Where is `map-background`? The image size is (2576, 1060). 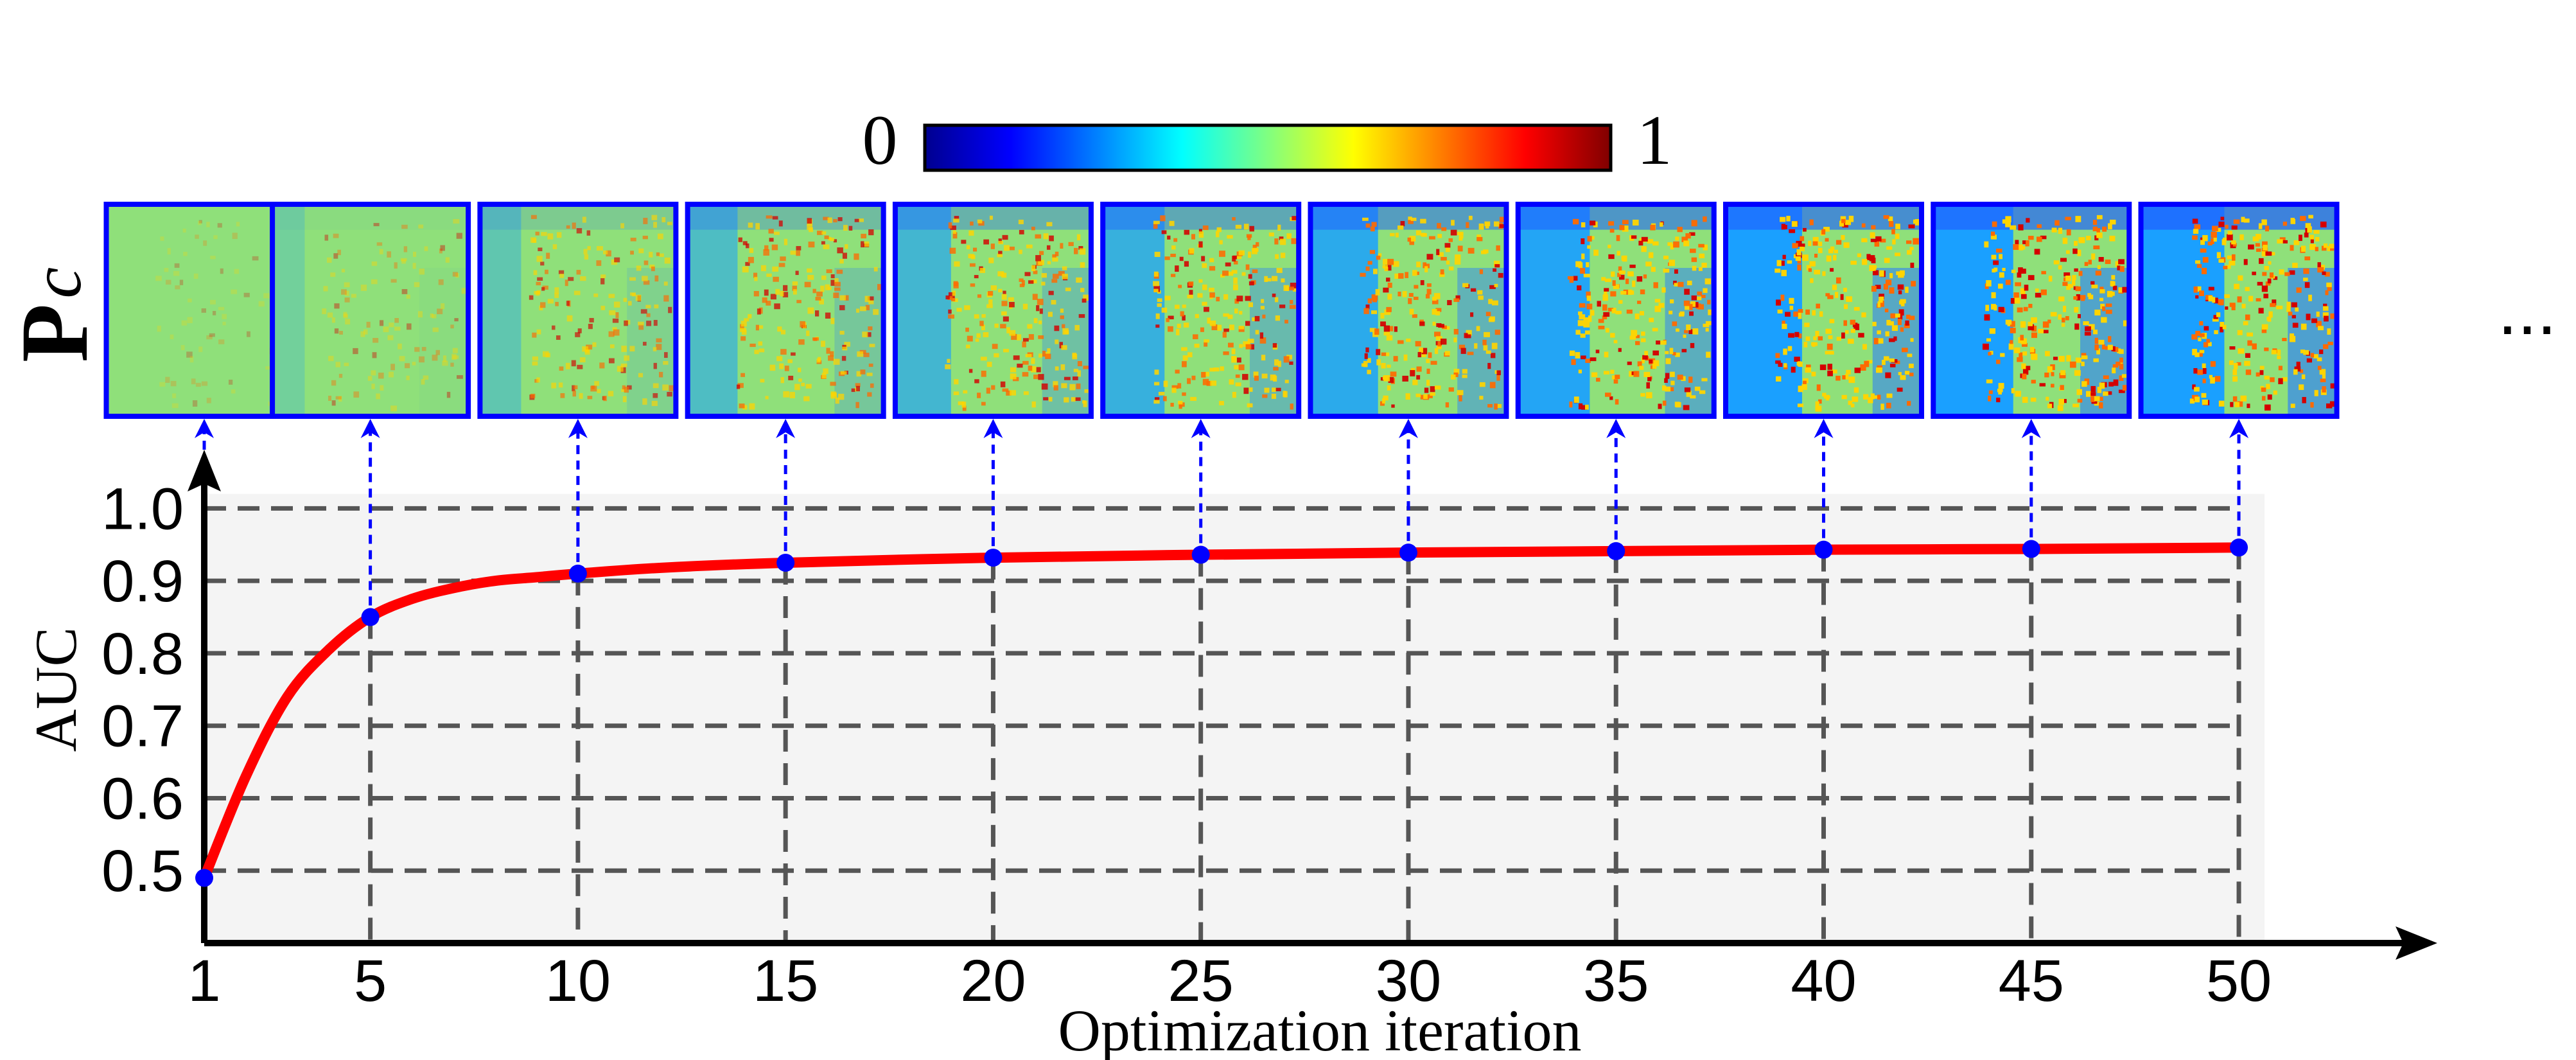
map-background is located at coordinates (204, 310).